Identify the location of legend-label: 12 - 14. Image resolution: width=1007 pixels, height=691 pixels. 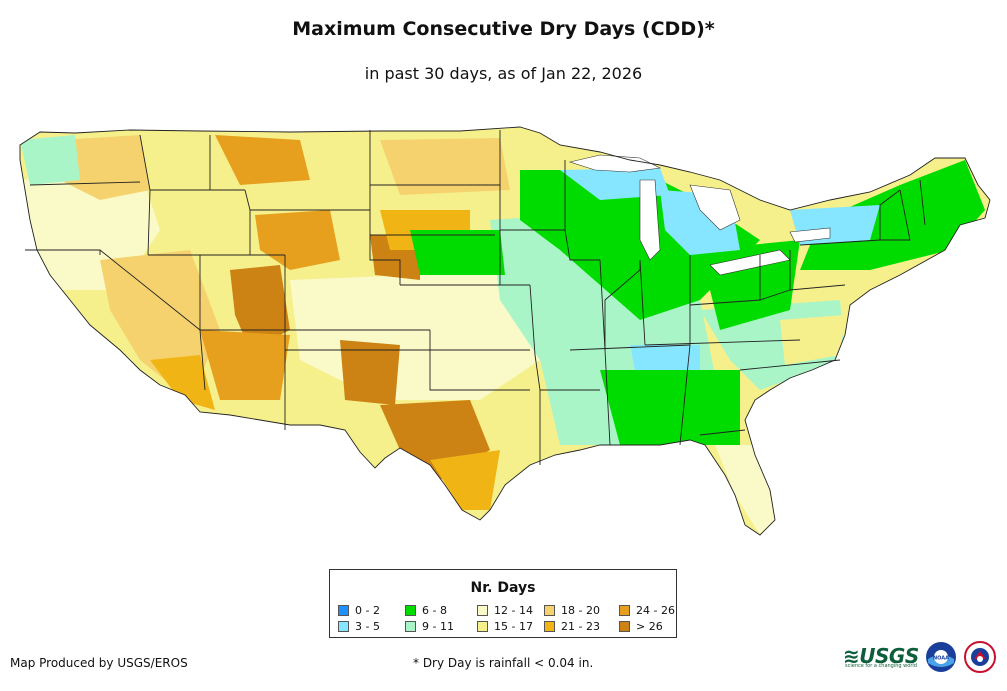
(513, 610).